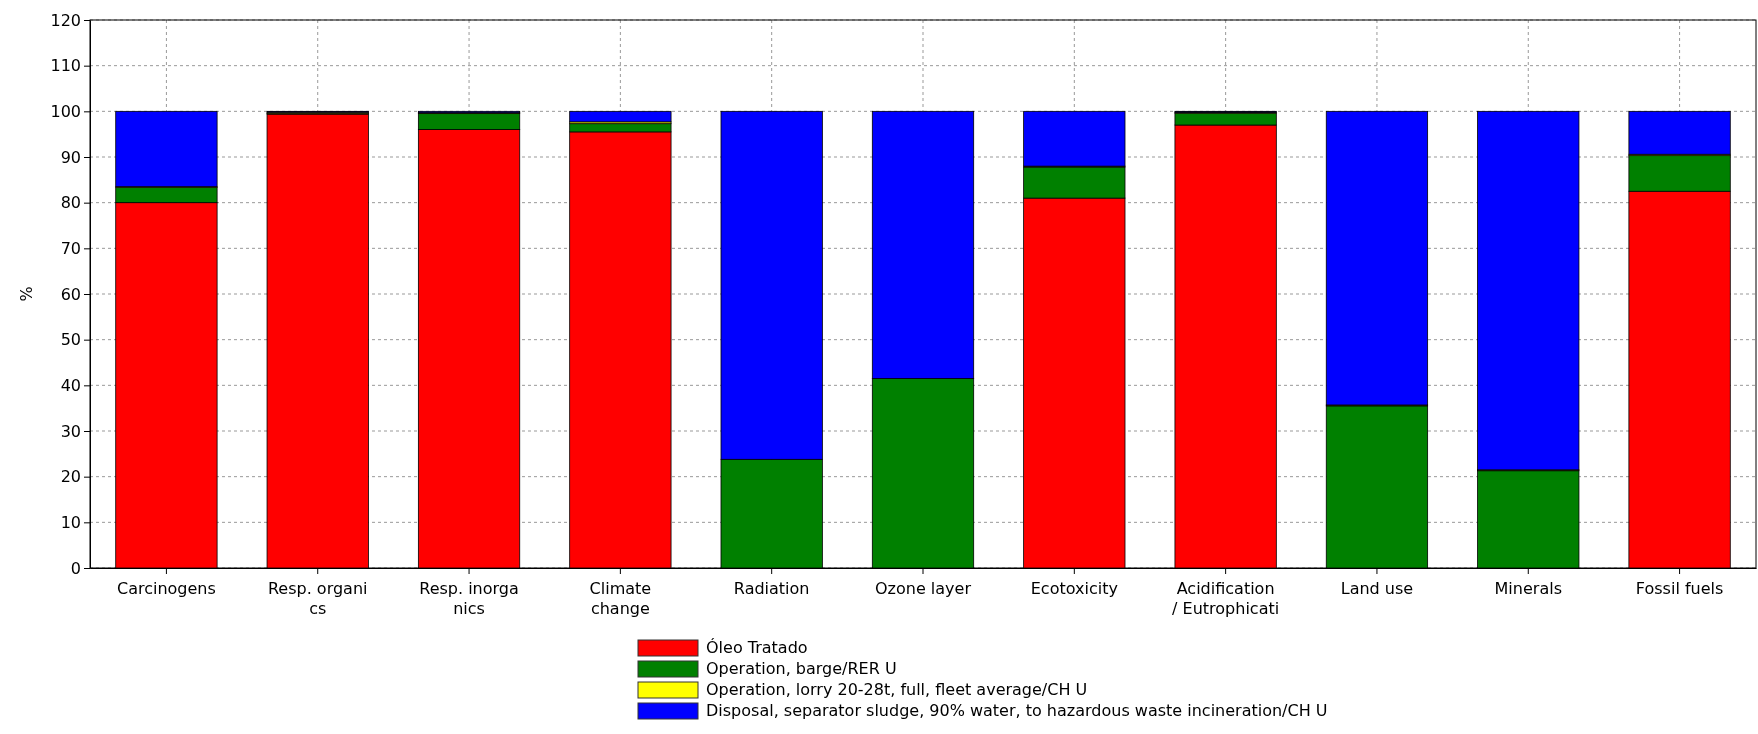  Describe the element at coordinates (70, 431) in the screenshot. I see `y-tick-label: 30` at that location.